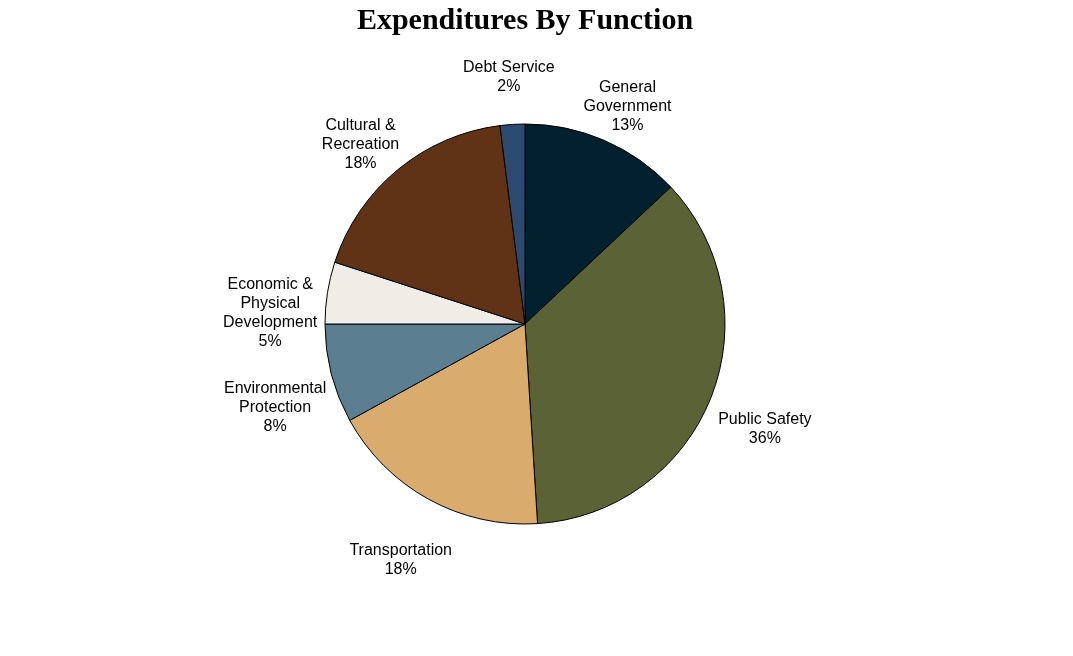 The height and width of the screenshot is (656, 1073). I want to click on slice-label: Environmental Protection, so click(275, 397).